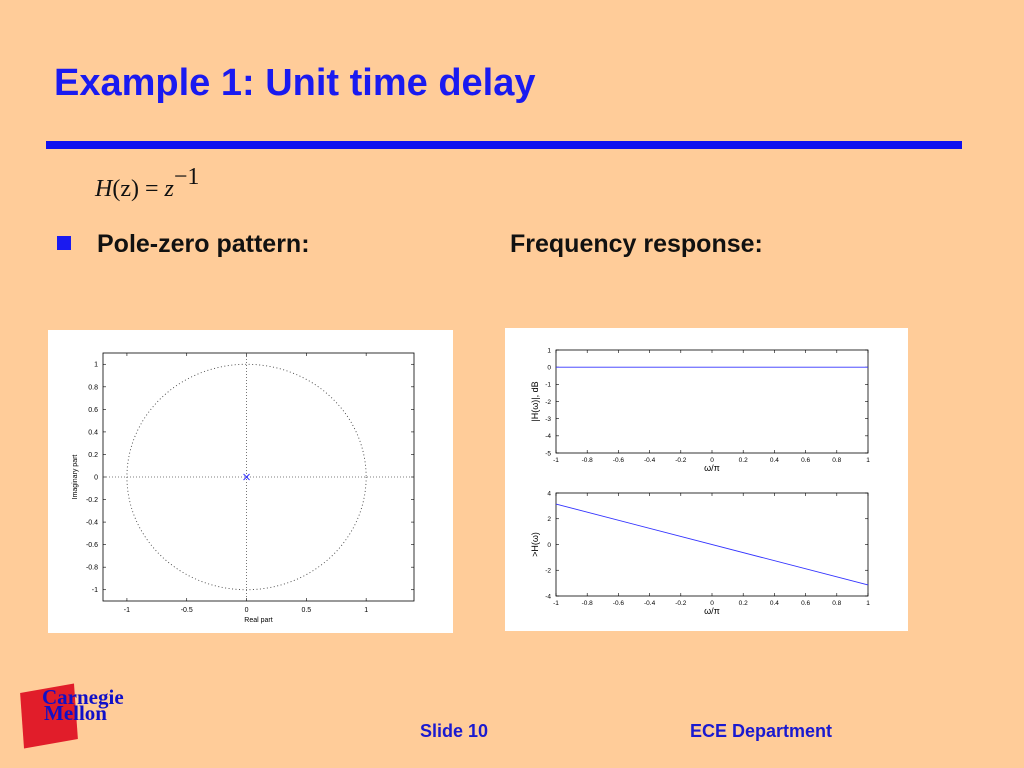 Image resolution: width=1024 pixels, height=768 pixels. Describe the element at coordinates (761, 731) in the screenshot. I see `department-label: ECE Department` at that location.